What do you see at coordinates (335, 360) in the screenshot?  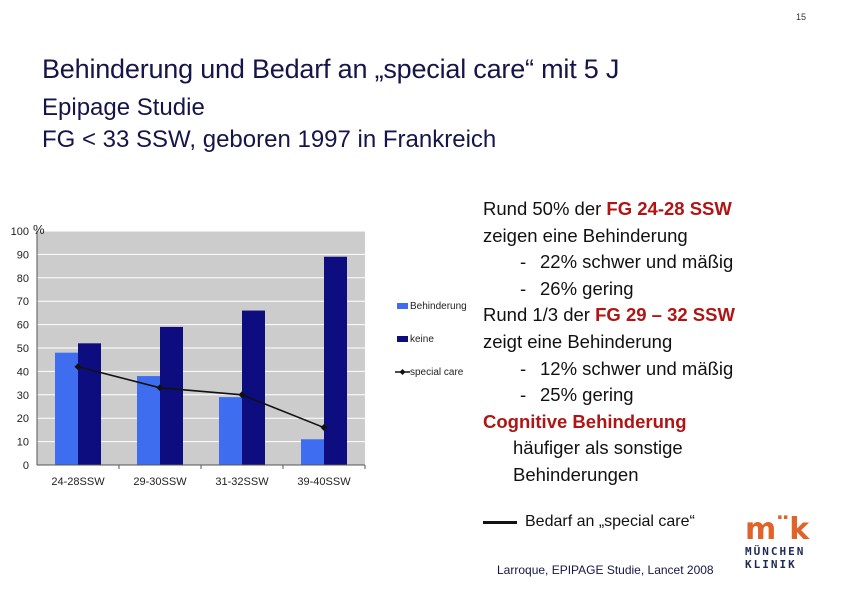 I see `bar-keine-39-40SSW` at bounding box center [335, 360].